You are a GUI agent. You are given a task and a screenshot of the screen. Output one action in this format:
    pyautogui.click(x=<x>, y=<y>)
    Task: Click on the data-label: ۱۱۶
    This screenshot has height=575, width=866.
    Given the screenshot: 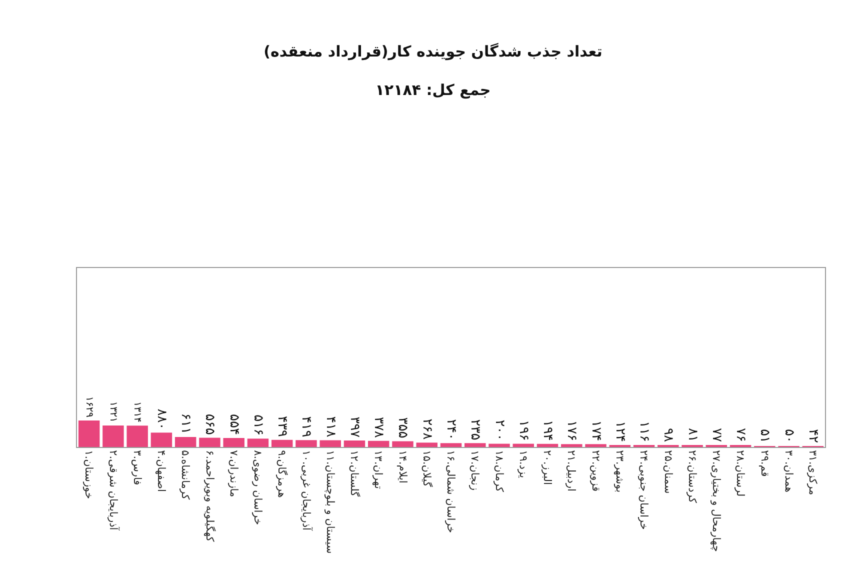 What is the action you would take?
    pyautogui.click(x=644, y=431)
    